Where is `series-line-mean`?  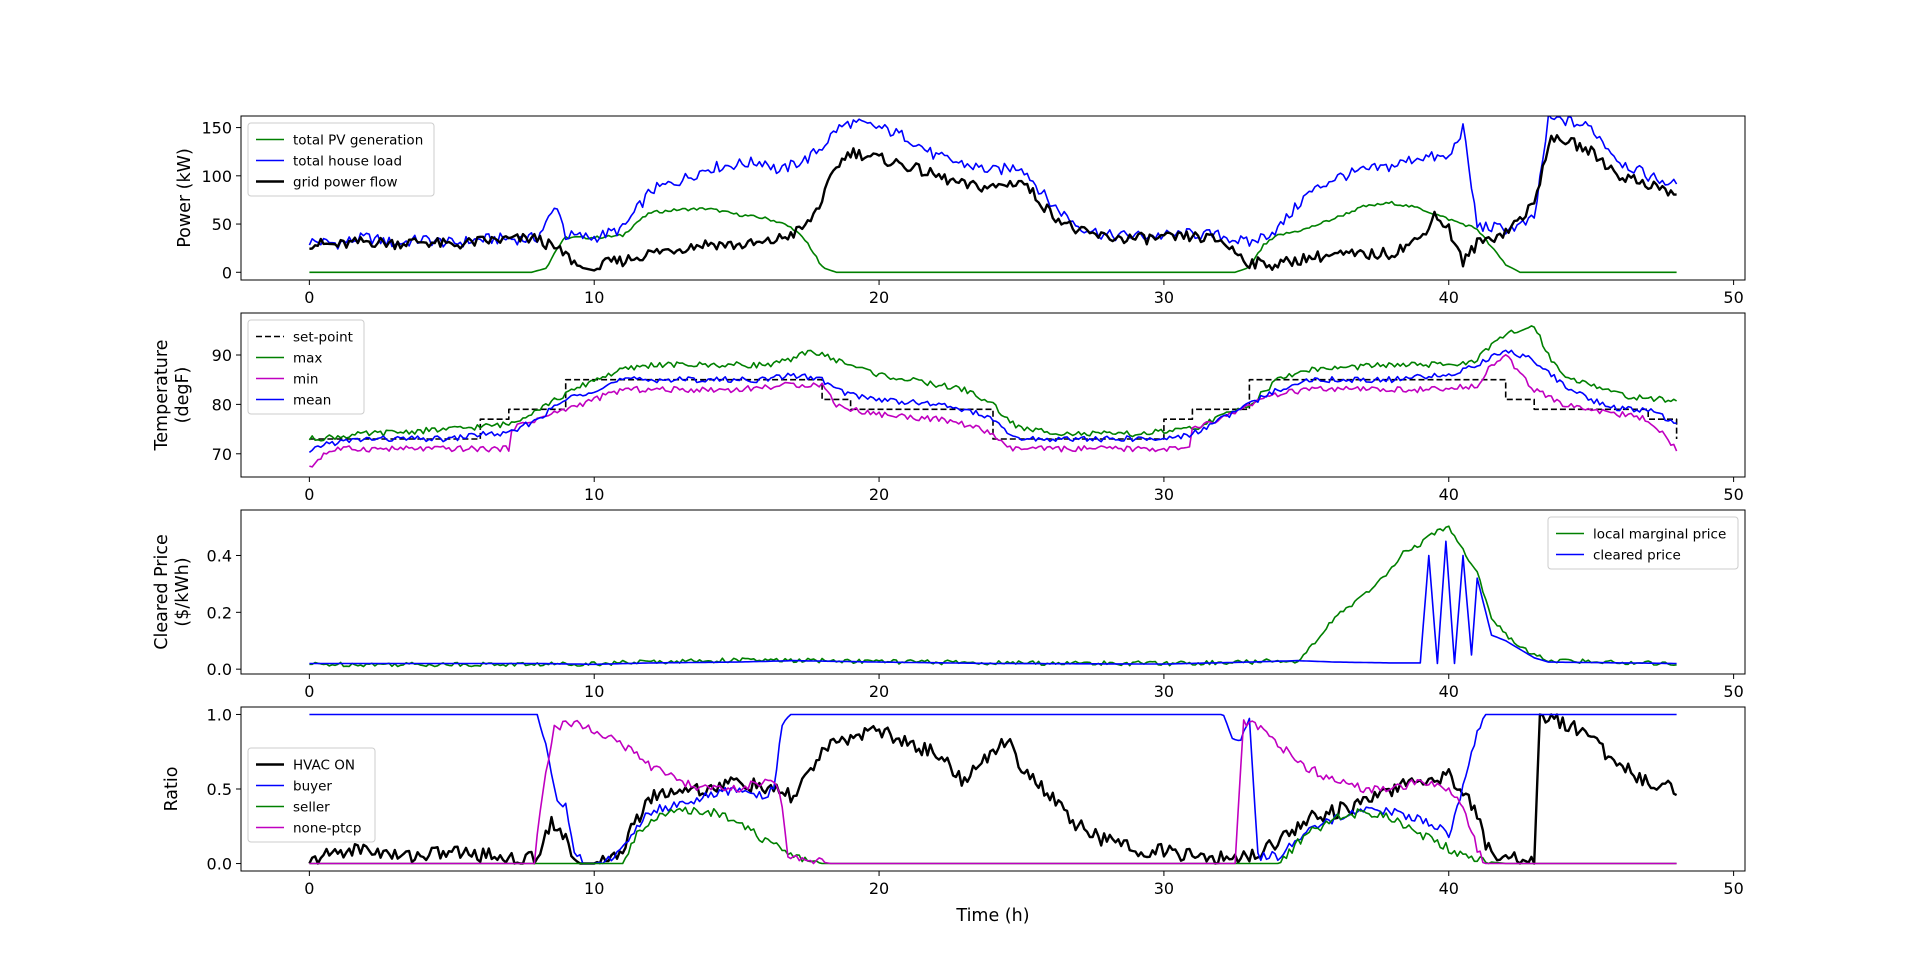 series-line-mean is located at coordinates (992, 401).